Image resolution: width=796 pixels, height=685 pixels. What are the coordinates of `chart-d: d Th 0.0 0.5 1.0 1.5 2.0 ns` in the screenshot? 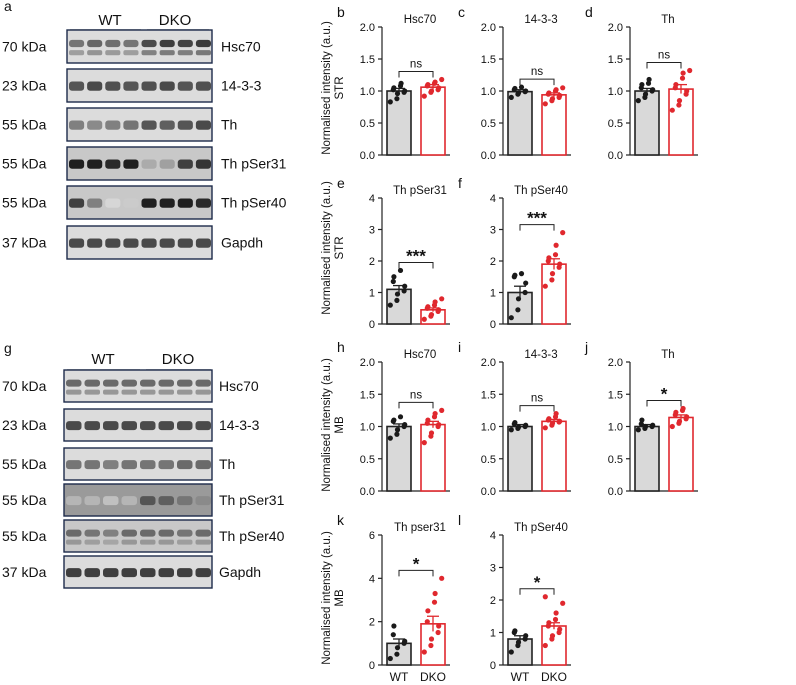 It's located at (641, 83).